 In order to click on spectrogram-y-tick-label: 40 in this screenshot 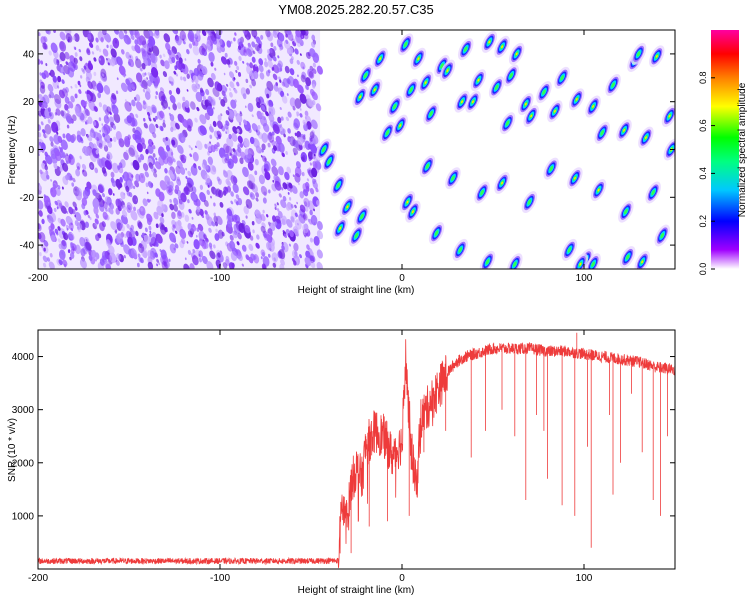, I will do `click(29, 54)`.